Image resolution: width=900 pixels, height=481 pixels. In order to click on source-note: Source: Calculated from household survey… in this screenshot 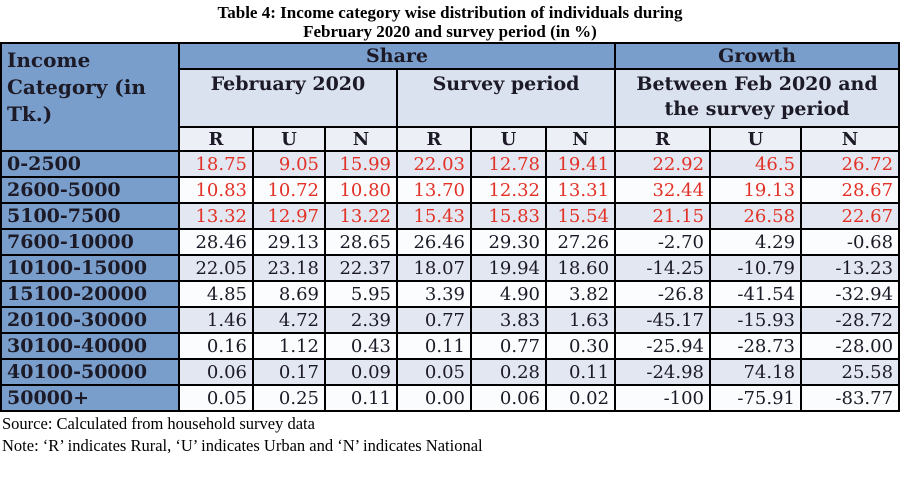, I will do `click(158, 423)`.